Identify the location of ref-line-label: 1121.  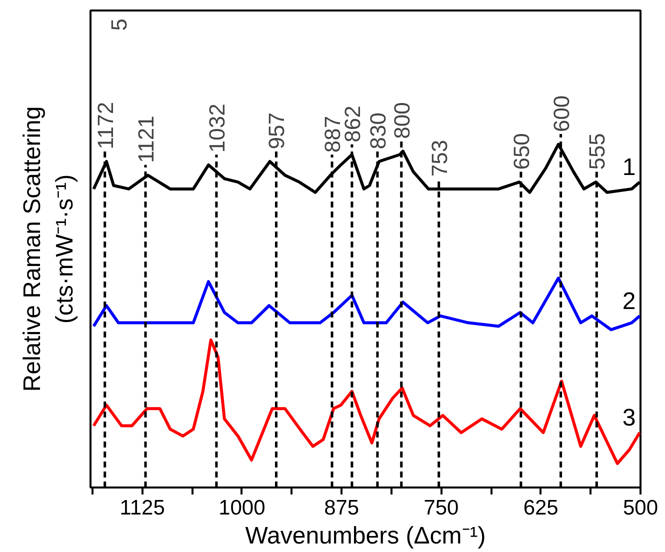
(146, 139).